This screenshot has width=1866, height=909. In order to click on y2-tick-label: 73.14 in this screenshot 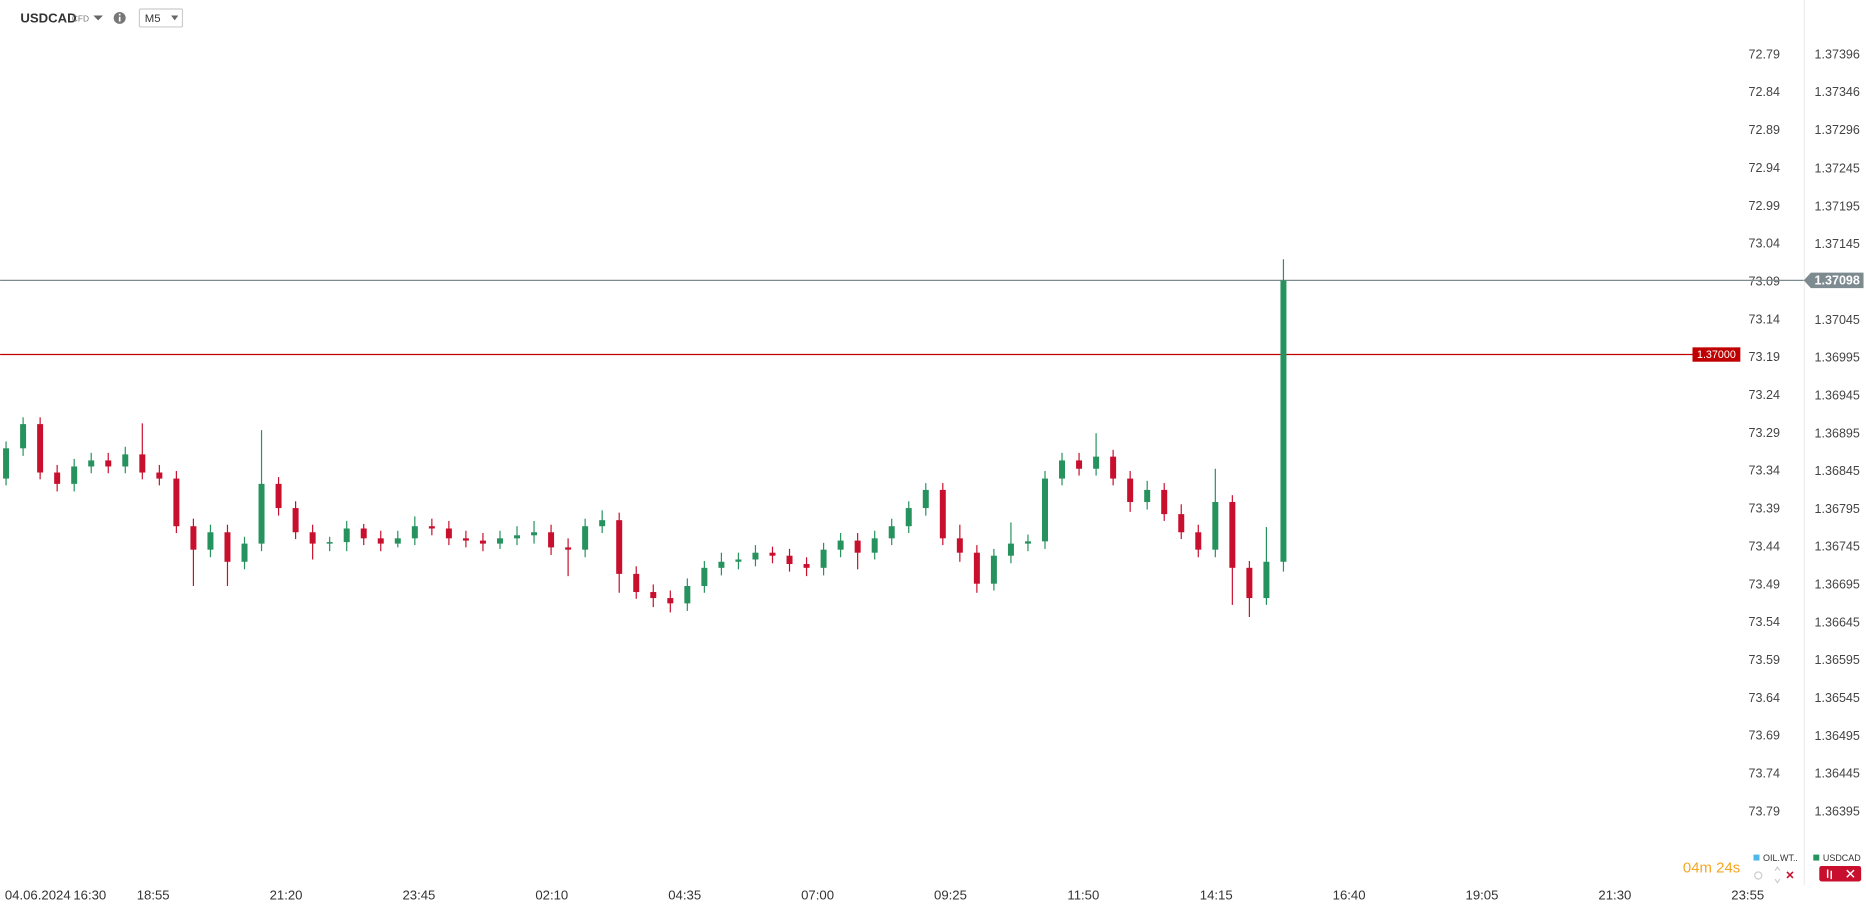, I will do `click(1764, 319)`.